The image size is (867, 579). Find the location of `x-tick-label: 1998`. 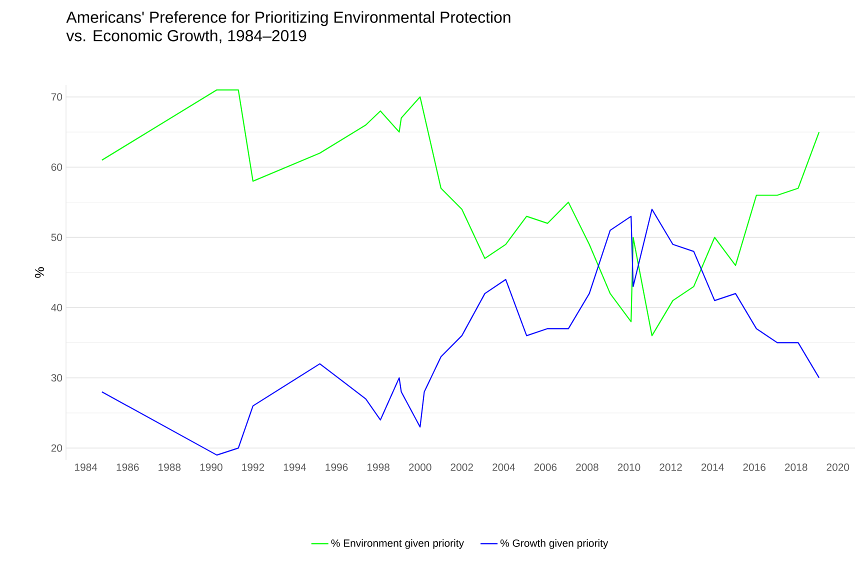

x-tick-label: 1998 is located at coordinates (378, 467).